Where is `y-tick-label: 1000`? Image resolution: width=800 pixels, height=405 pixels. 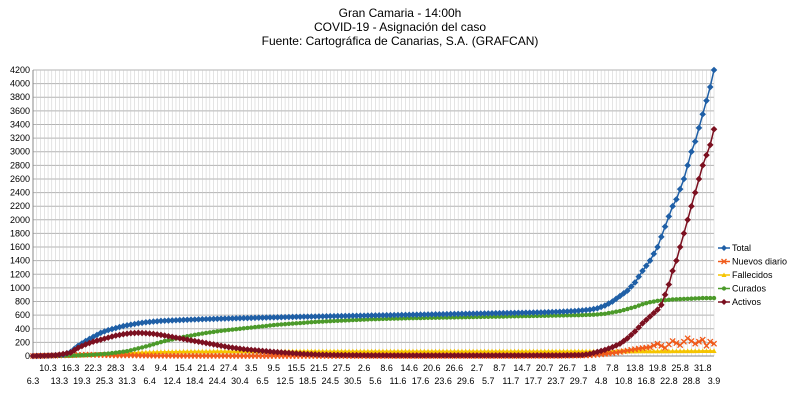 y-tick-label: 1000 is located at coordinates (20, 288).